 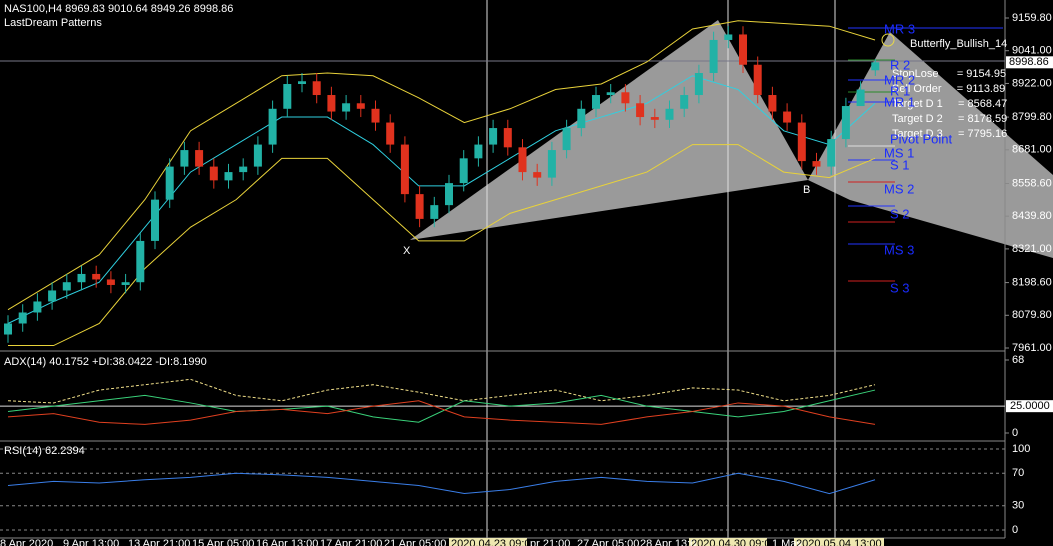 I want to click on adx-line, so click(x=441, y=391).